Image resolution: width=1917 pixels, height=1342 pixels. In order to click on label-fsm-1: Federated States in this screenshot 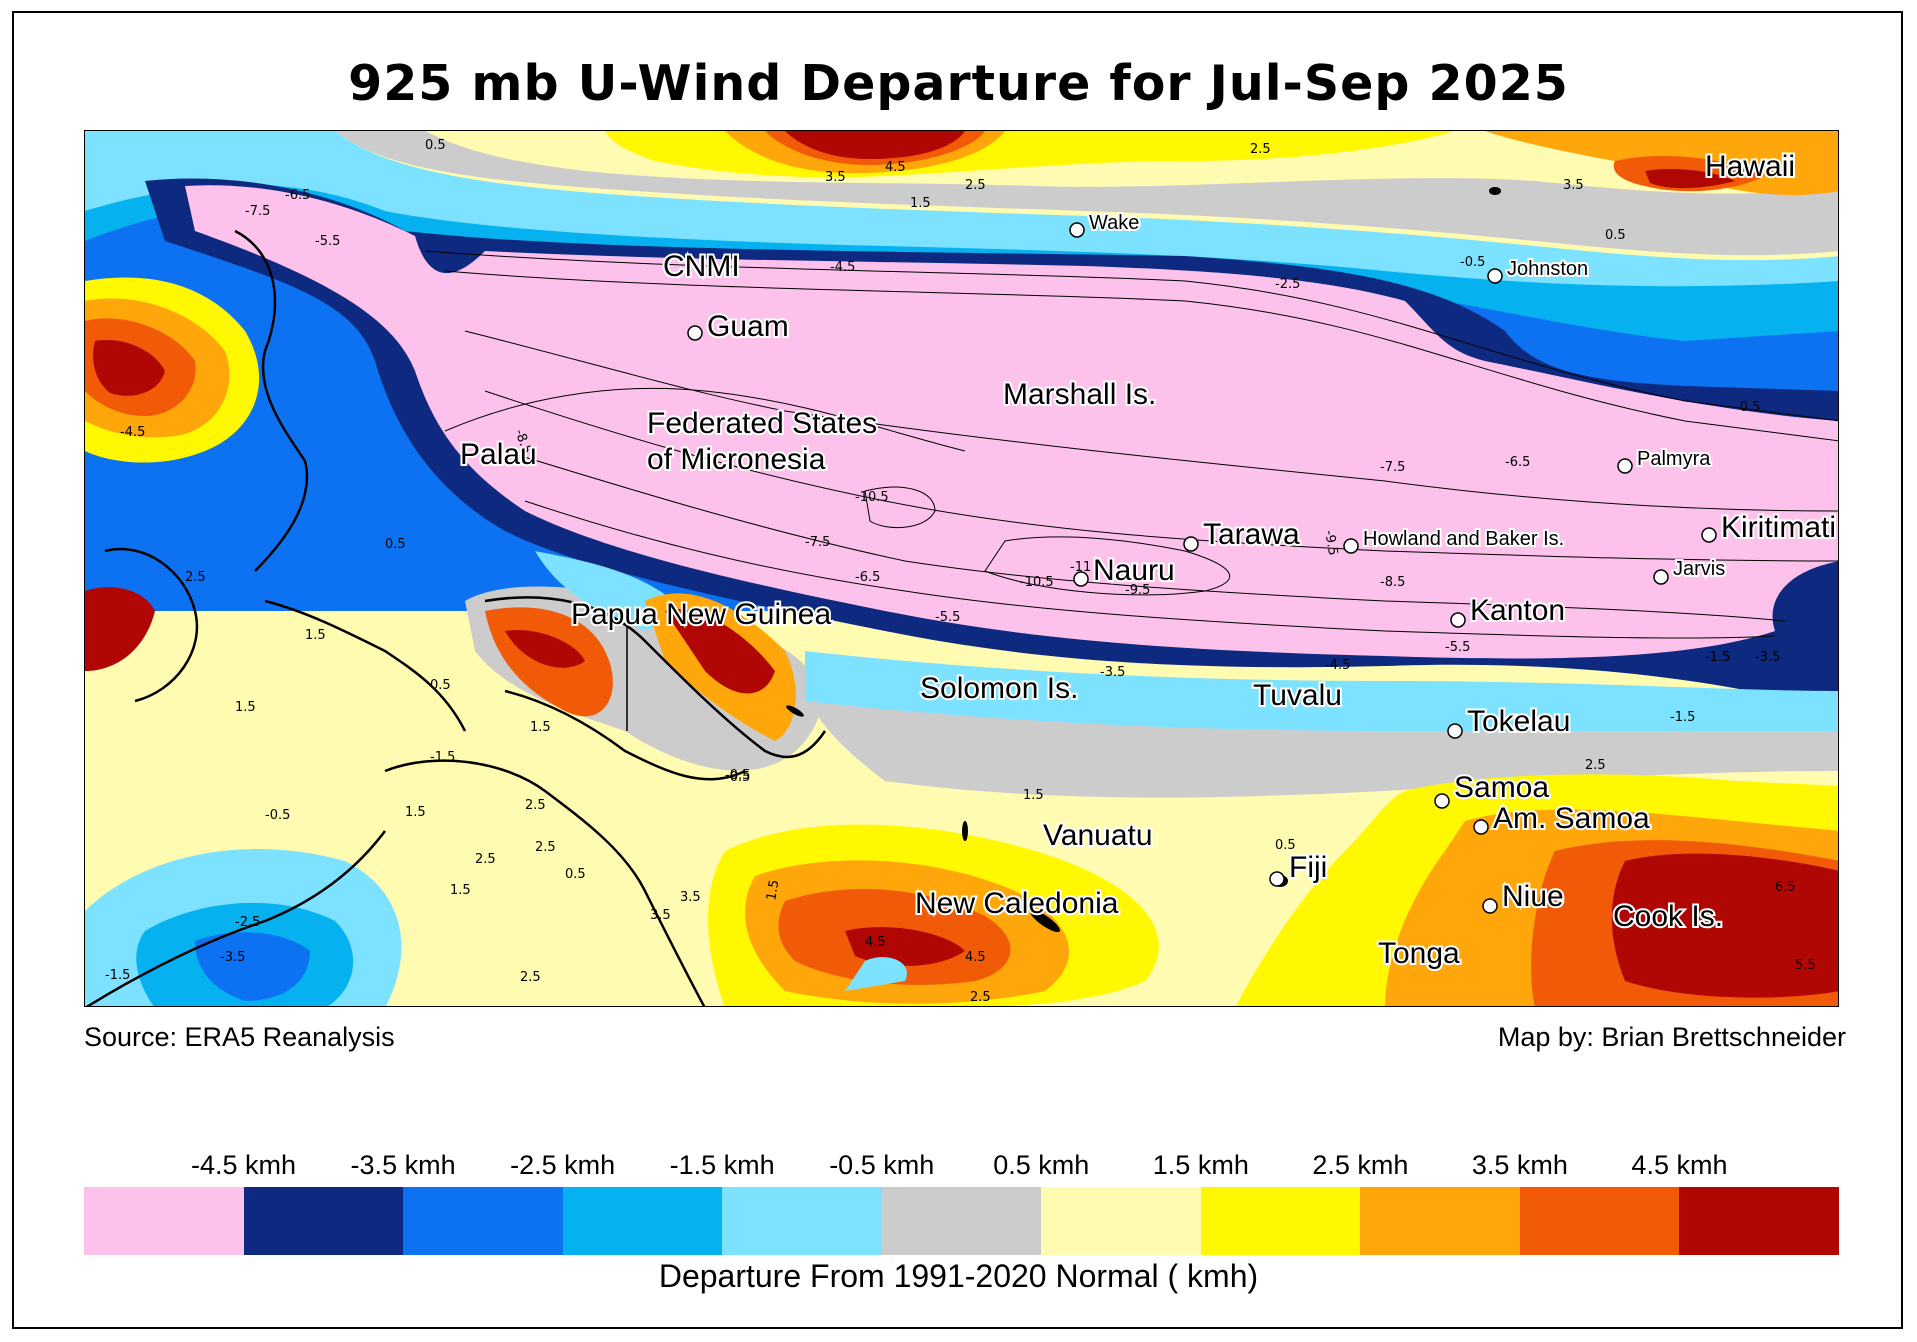, I will do `click(762, 423)`.